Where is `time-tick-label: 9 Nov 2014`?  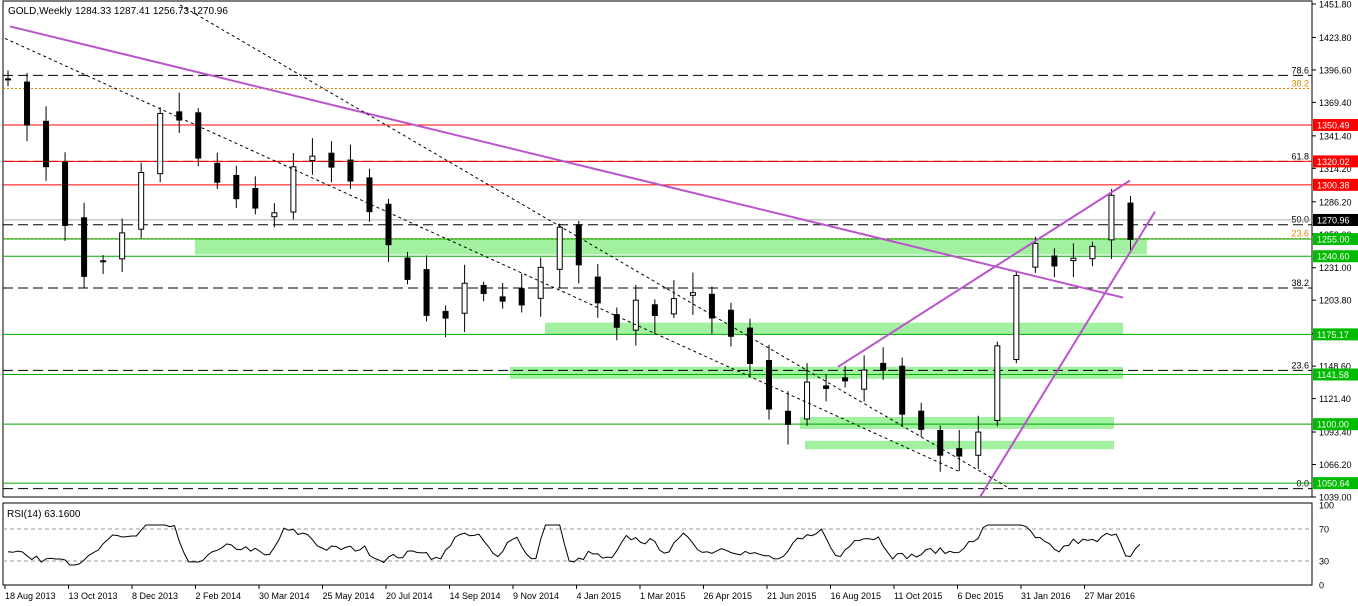 time-tick-label: 9 Nov 2014 is located at coordinates (536, 596).